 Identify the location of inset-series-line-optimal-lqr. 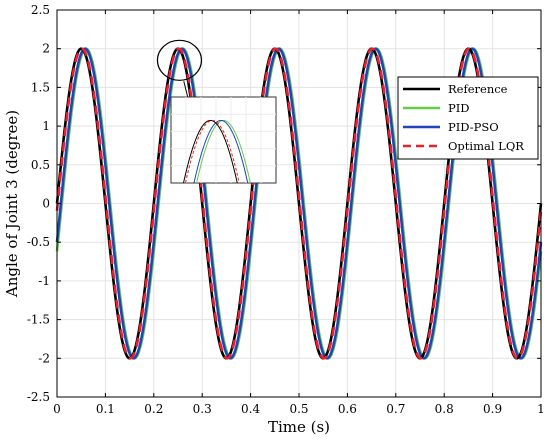
(212, 151).